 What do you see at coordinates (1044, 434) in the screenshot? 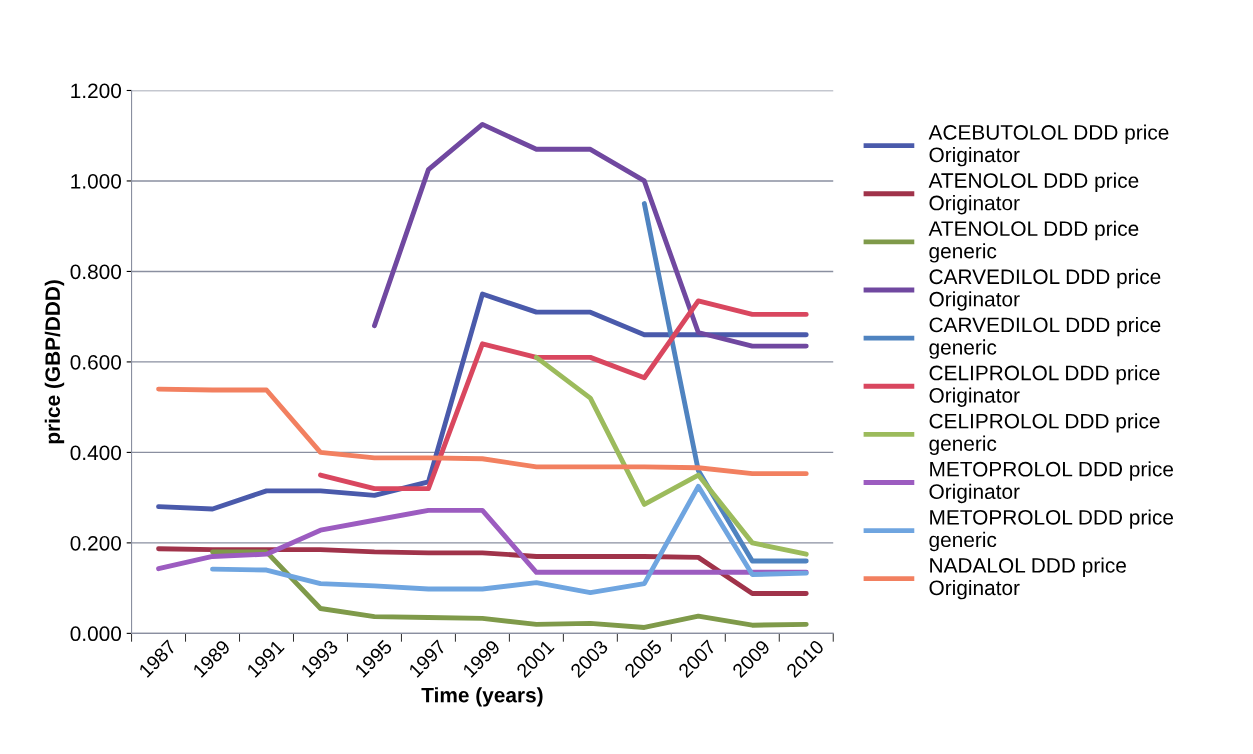
I see `legend-label: CELIPROLOL DDD price generic` at bounding box center [1044, 434].